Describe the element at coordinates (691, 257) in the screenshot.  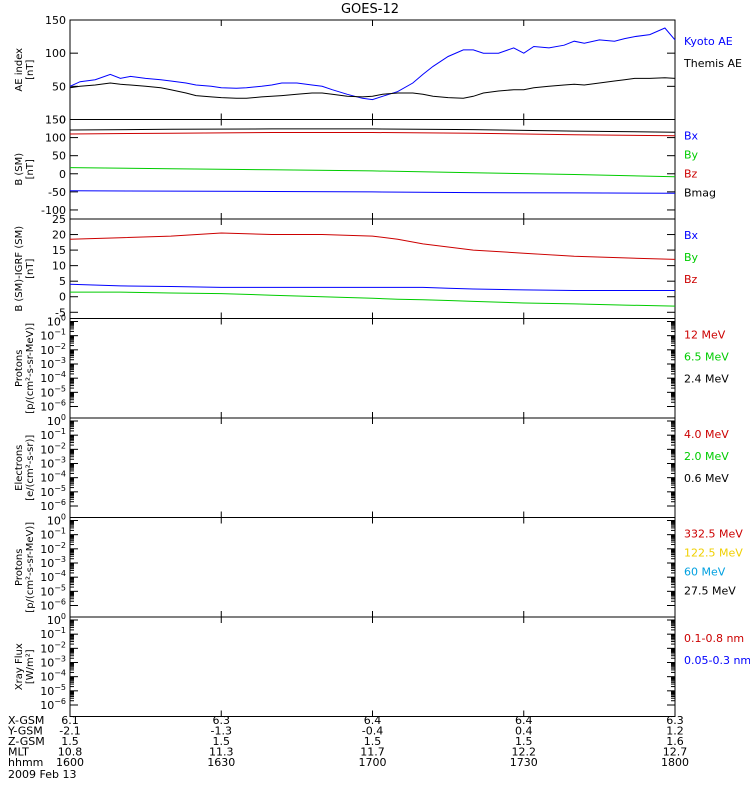
I see `legend-entry: By` at that location.